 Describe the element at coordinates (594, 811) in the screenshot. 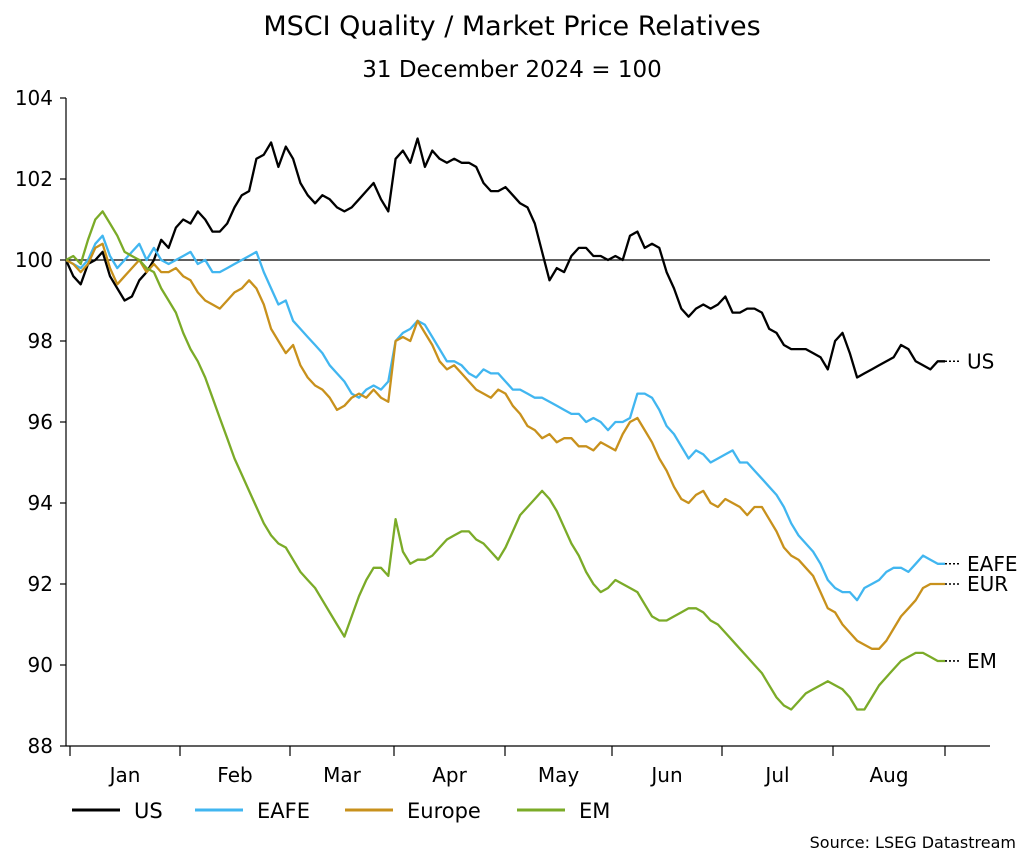

I see `legend-label-em: EM` at that location.